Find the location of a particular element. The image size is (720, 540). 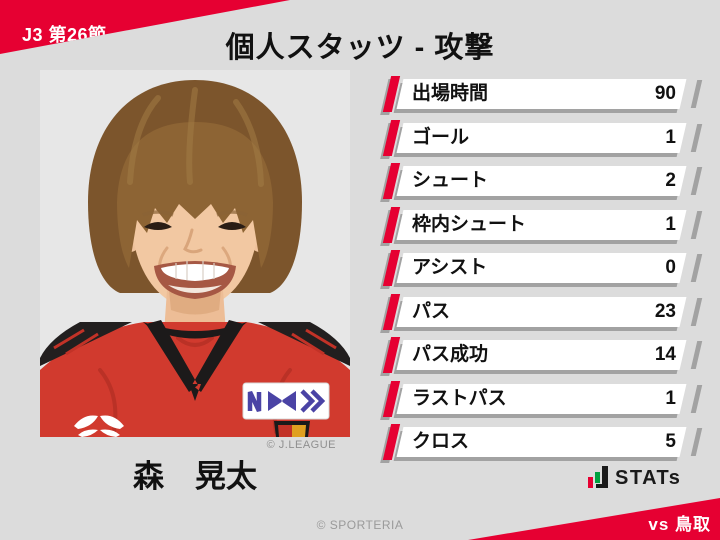

player-name: 森 晃太 is located at coordinates (195, 476).